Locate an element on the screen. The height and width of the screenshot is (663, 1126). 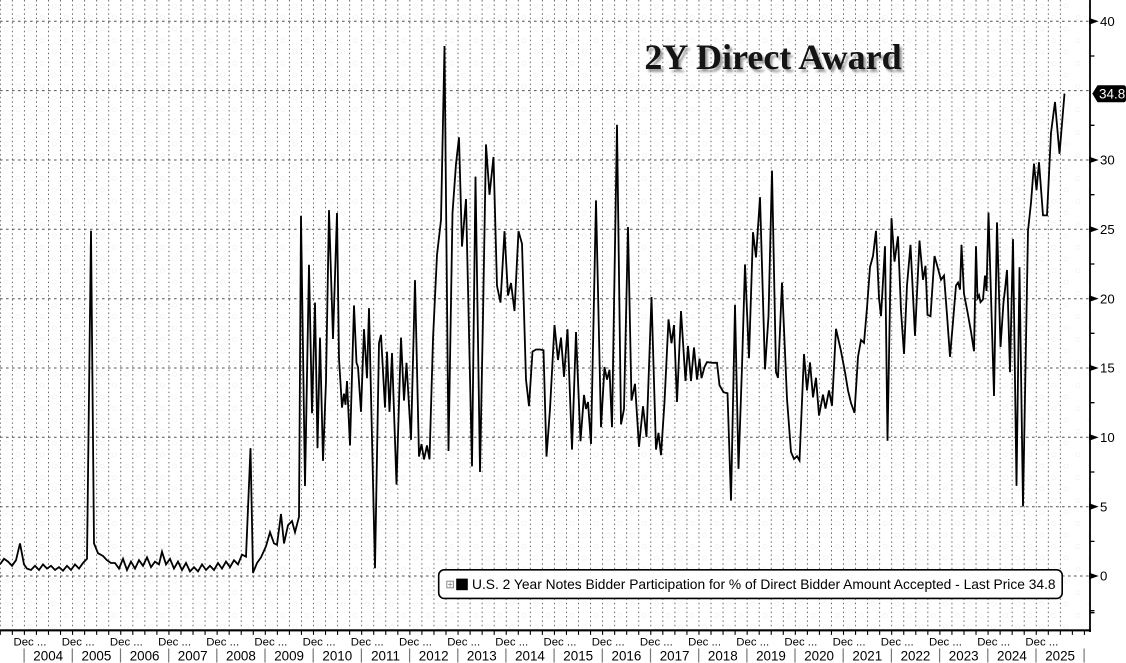
svg-text: 2012 is located at coordinates (434, 656).